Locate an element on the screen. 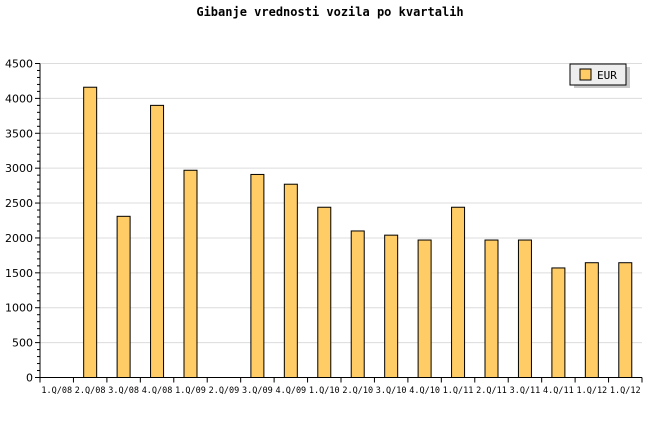  bar-3.Q/11 is located at coordinates (524, 308).